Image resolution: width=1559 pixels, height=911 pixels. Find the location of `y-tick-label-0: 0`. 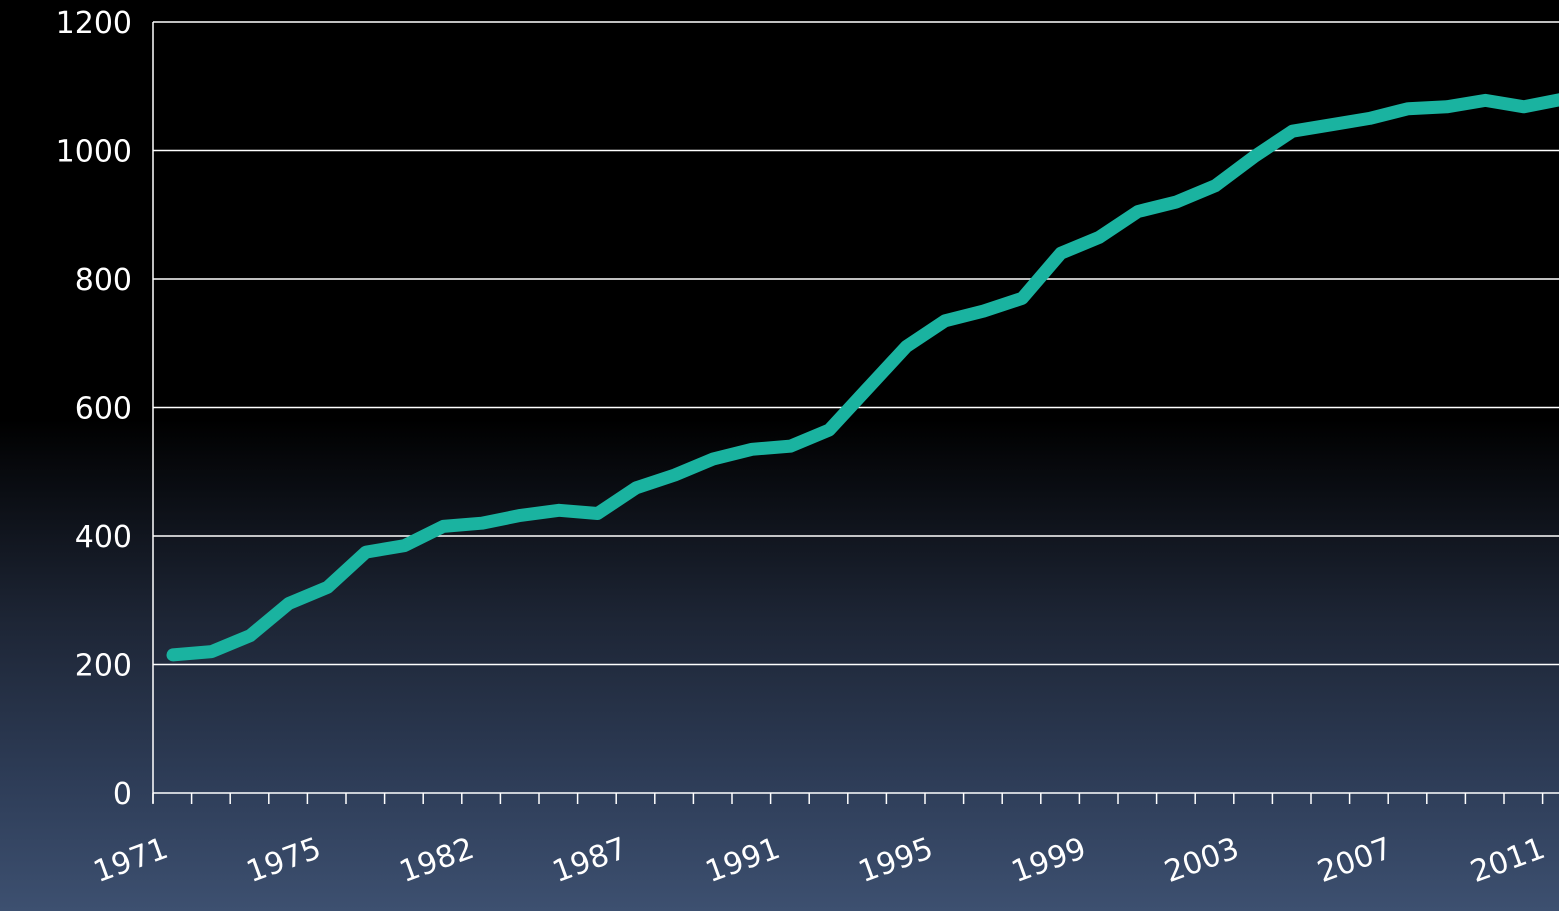

y-tick-label-0: 0 is located at coordinates (122, 794).